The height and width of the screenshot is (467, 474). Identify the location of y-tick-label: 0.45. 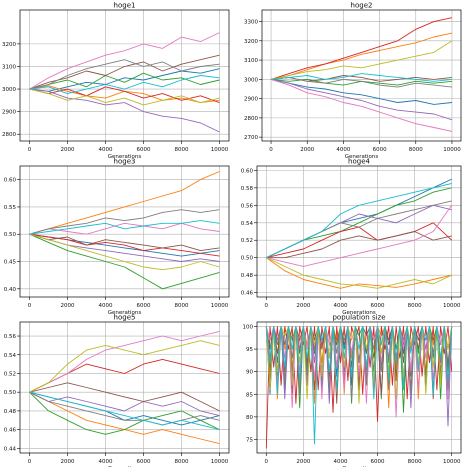
(10, 263).